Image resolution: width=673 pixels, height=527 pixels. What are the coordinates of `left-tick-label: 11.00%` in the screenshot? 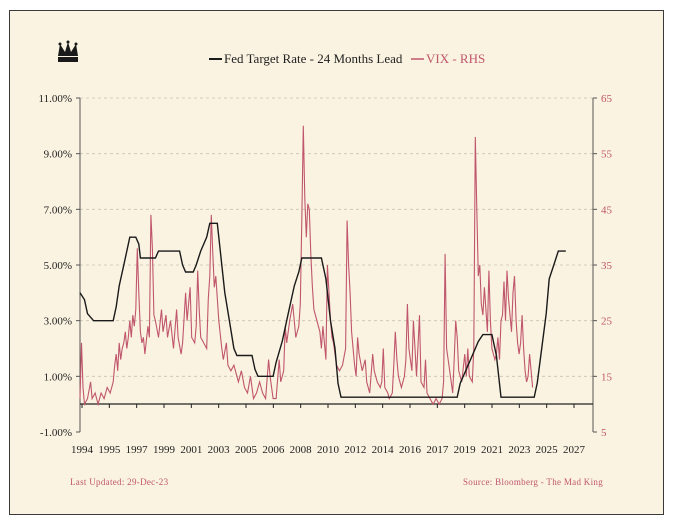 It's located at (55, 99).